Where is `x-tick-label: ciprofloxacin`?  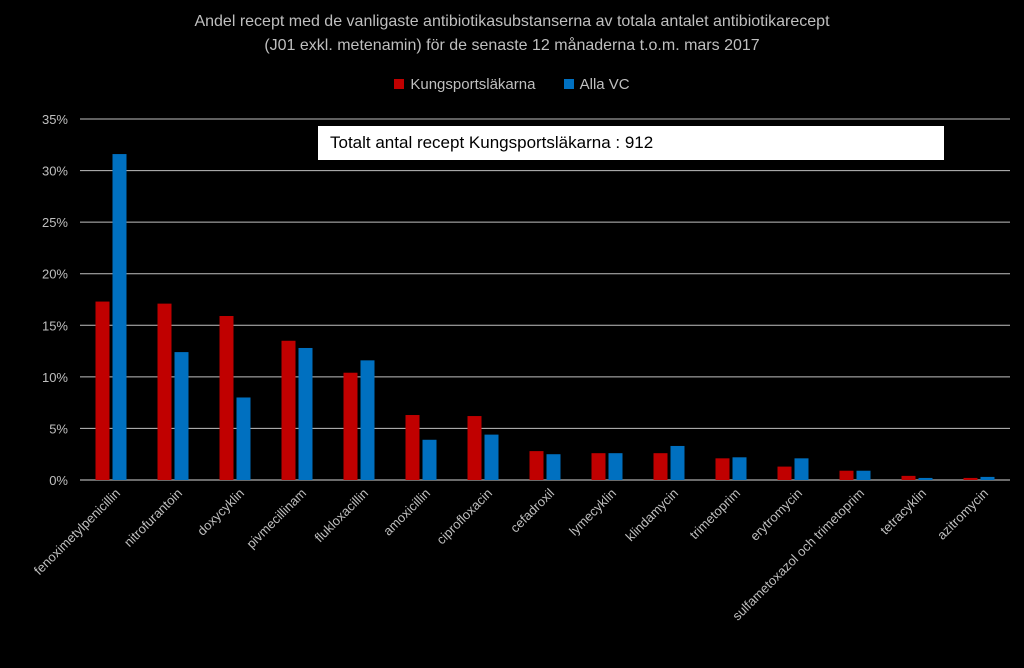
x-tick-label: ciprofloxacin is located at coordinates (464, 517).